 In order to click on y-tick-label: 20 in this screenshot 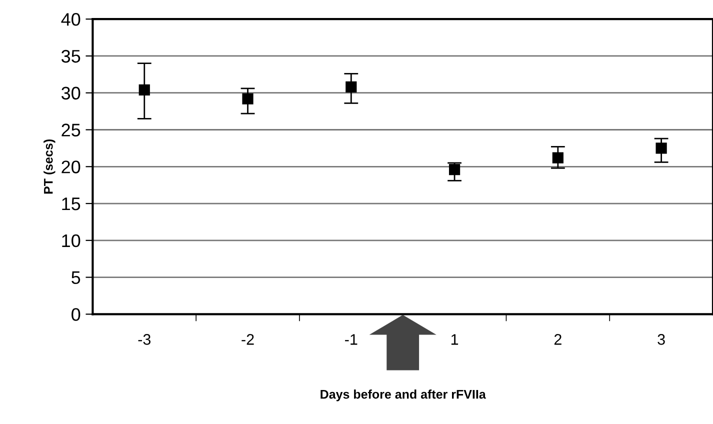, I will do `click(71, 167)`.